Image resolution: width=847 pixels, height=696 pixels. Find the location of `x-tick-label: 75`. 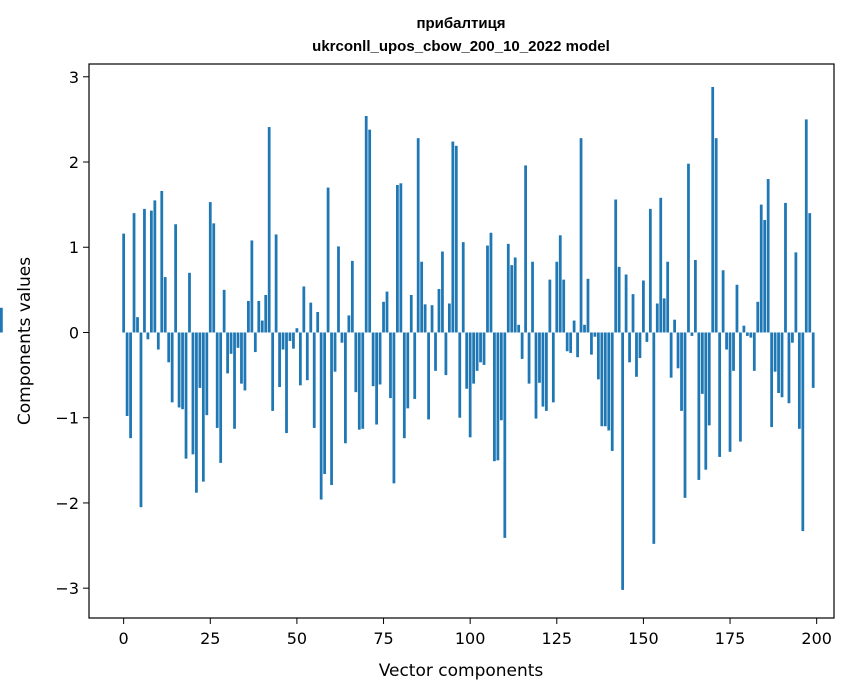

x-tick-label: 75 is located at coordinates (383, 638).